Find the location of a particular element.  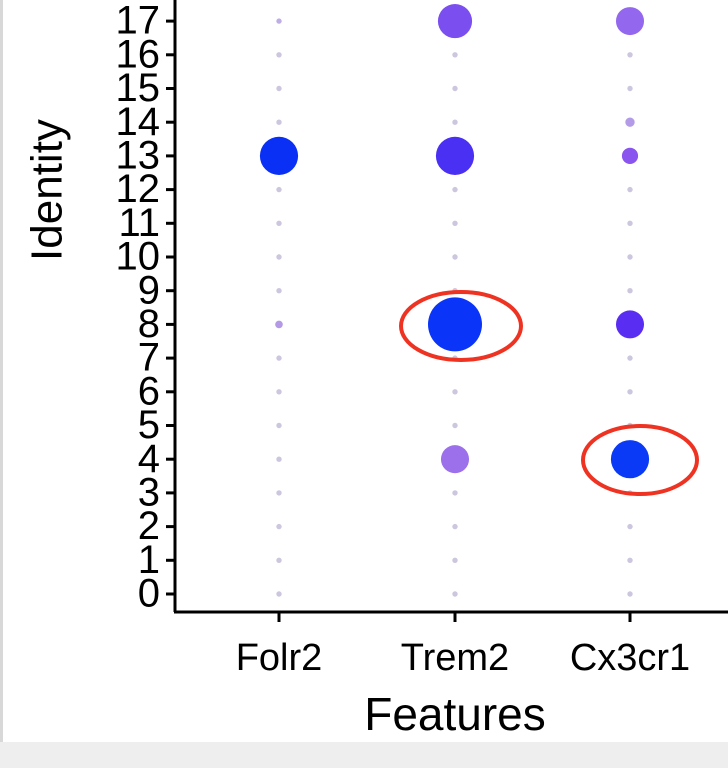

y-axis-title: Identity is located at coordinates (47, 190).